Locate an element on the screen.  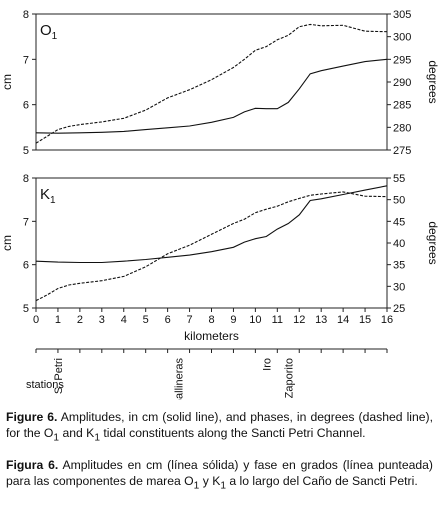
panel-label-letter: O is located at coordinates (46, 30).